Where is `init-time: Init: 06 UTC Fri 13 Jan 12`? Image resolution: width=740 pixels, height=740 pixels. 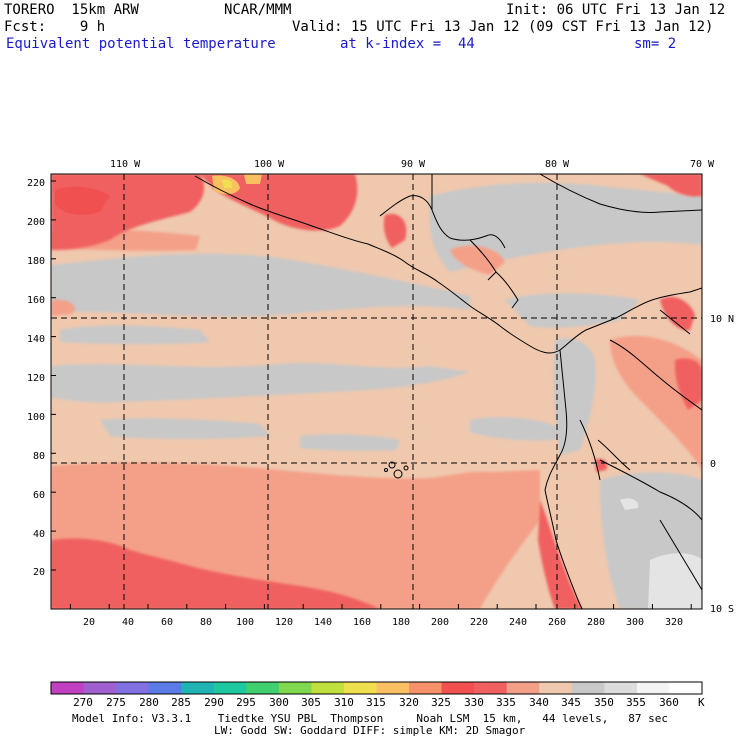 init-time: Init: 06 UTC Fri 13 Jan 12 is located at coordinates (616, 10).